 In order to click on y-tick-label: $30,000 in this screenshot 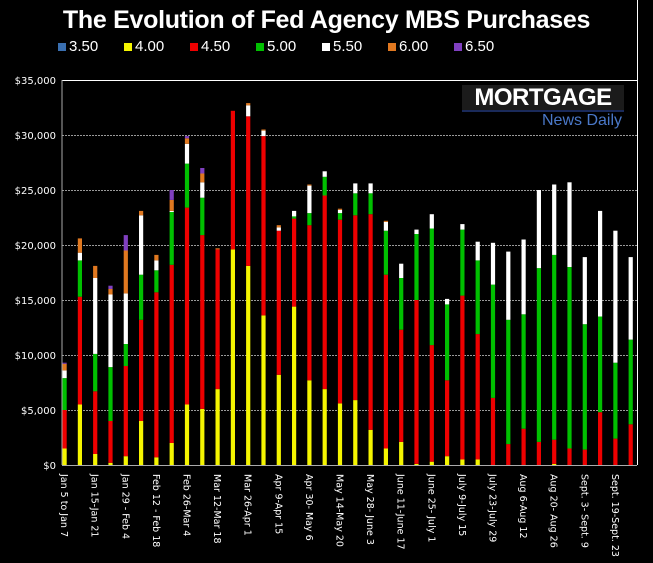, I will do `click(35, 136)`.